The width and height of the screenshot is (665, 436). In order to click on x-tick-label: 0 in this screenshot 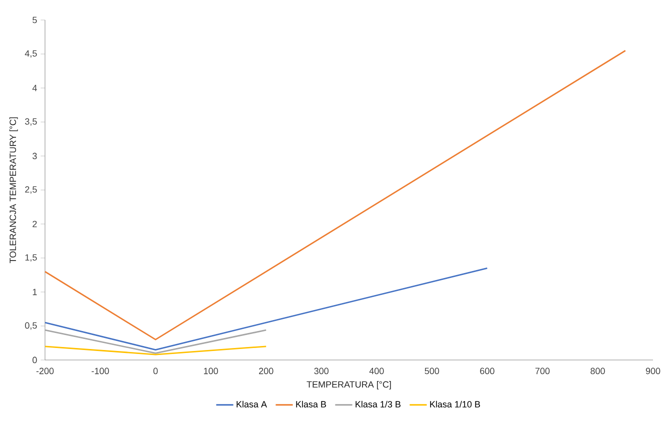, I will do `click(155, 371)`.